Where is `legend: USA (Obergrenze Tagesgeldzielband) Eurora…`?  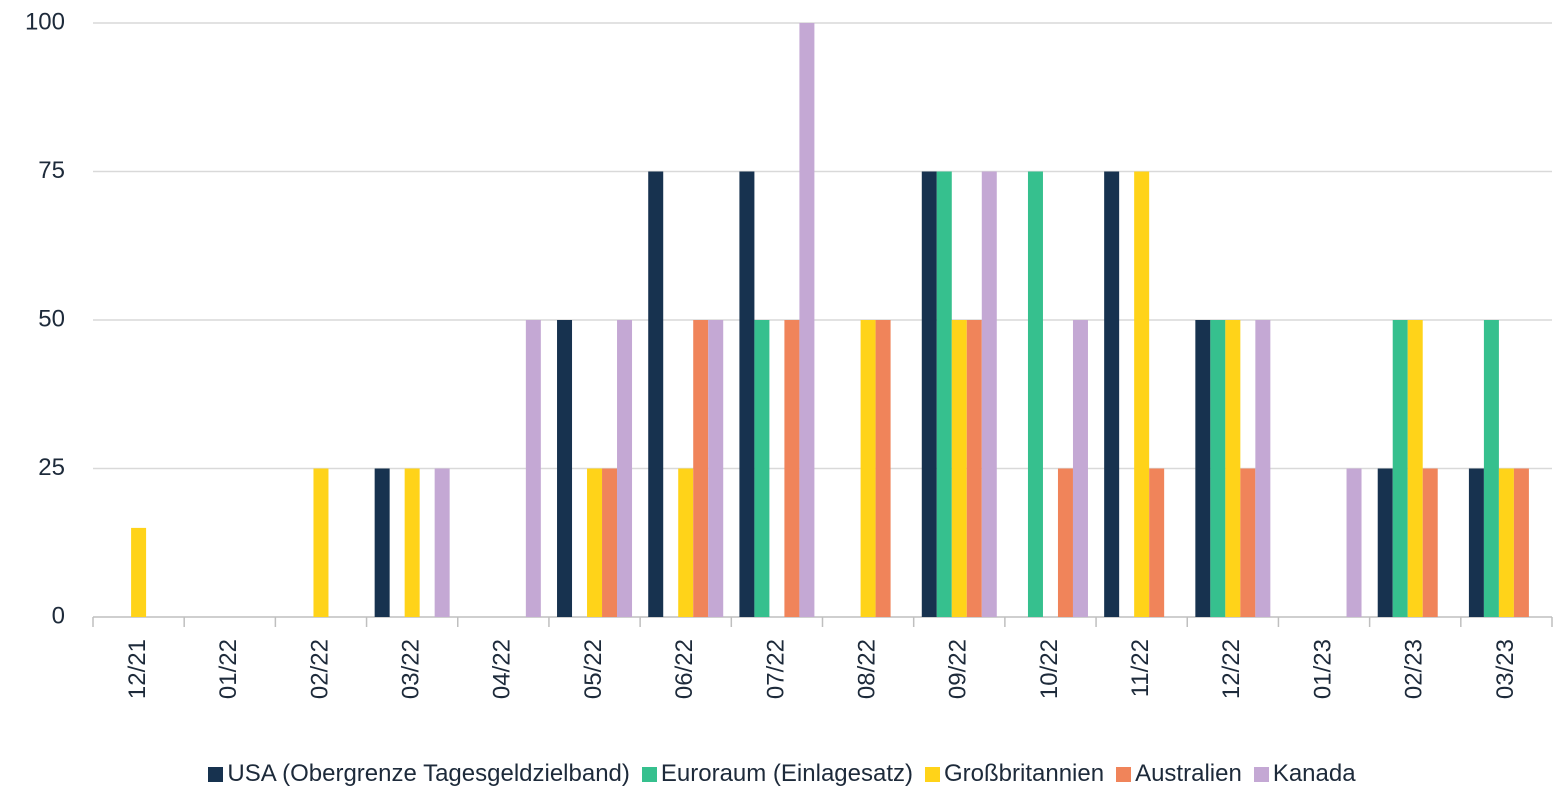 legend: USA (Obergrenze Tagesgeldzielband) Eurora… is located at coordinates (782, 774).